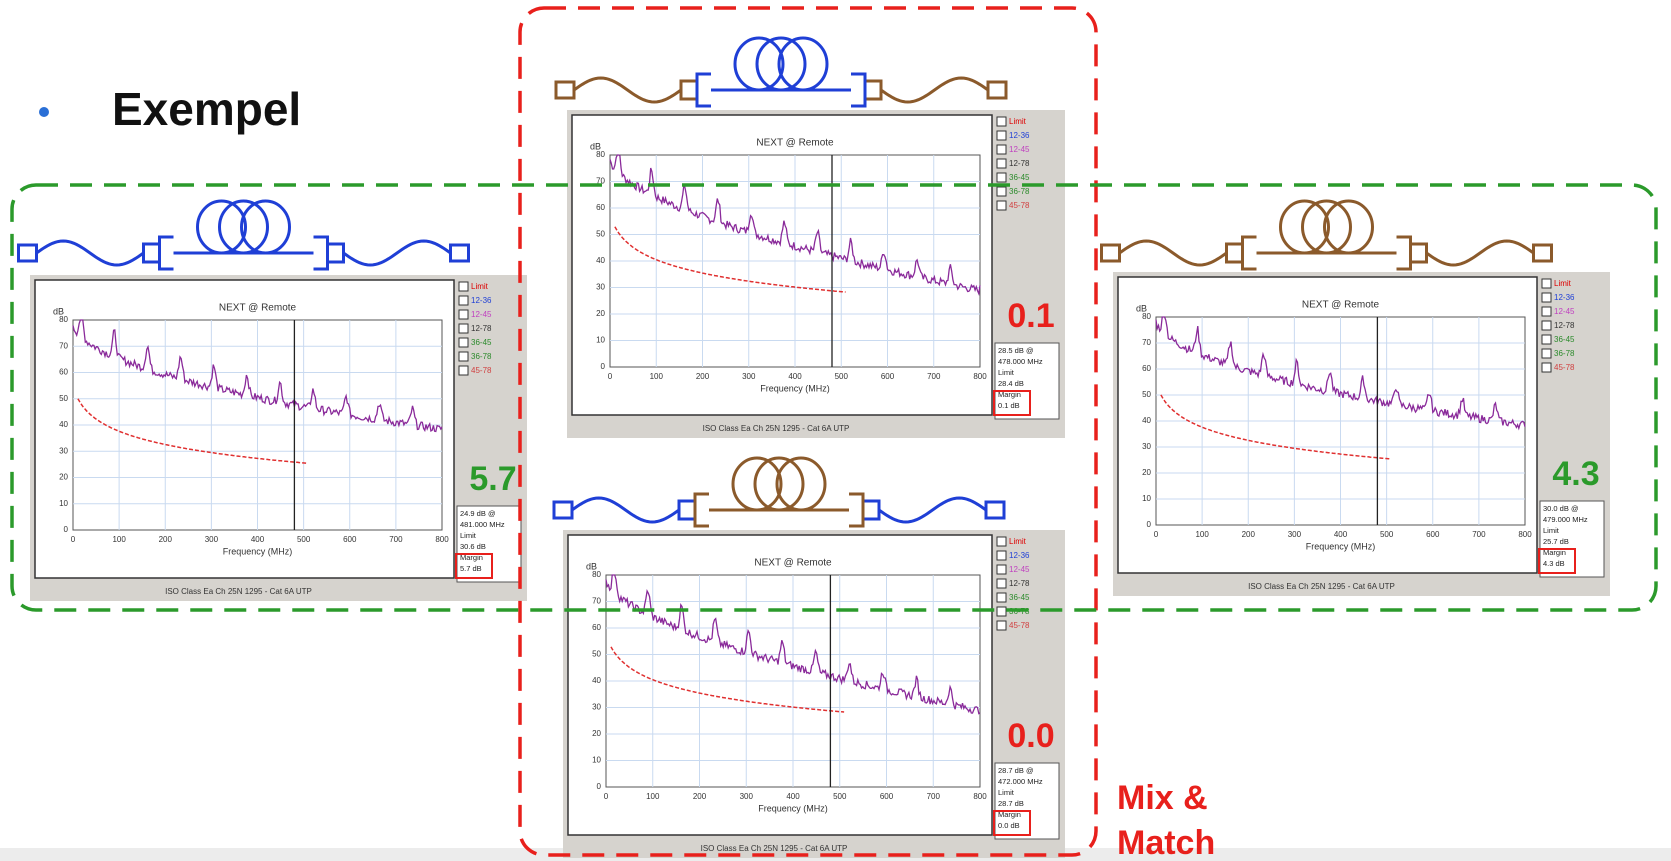 The width and height of the screenshot is (1671, 861). I want to click on margin-result: 5.7, so click(492, 479).